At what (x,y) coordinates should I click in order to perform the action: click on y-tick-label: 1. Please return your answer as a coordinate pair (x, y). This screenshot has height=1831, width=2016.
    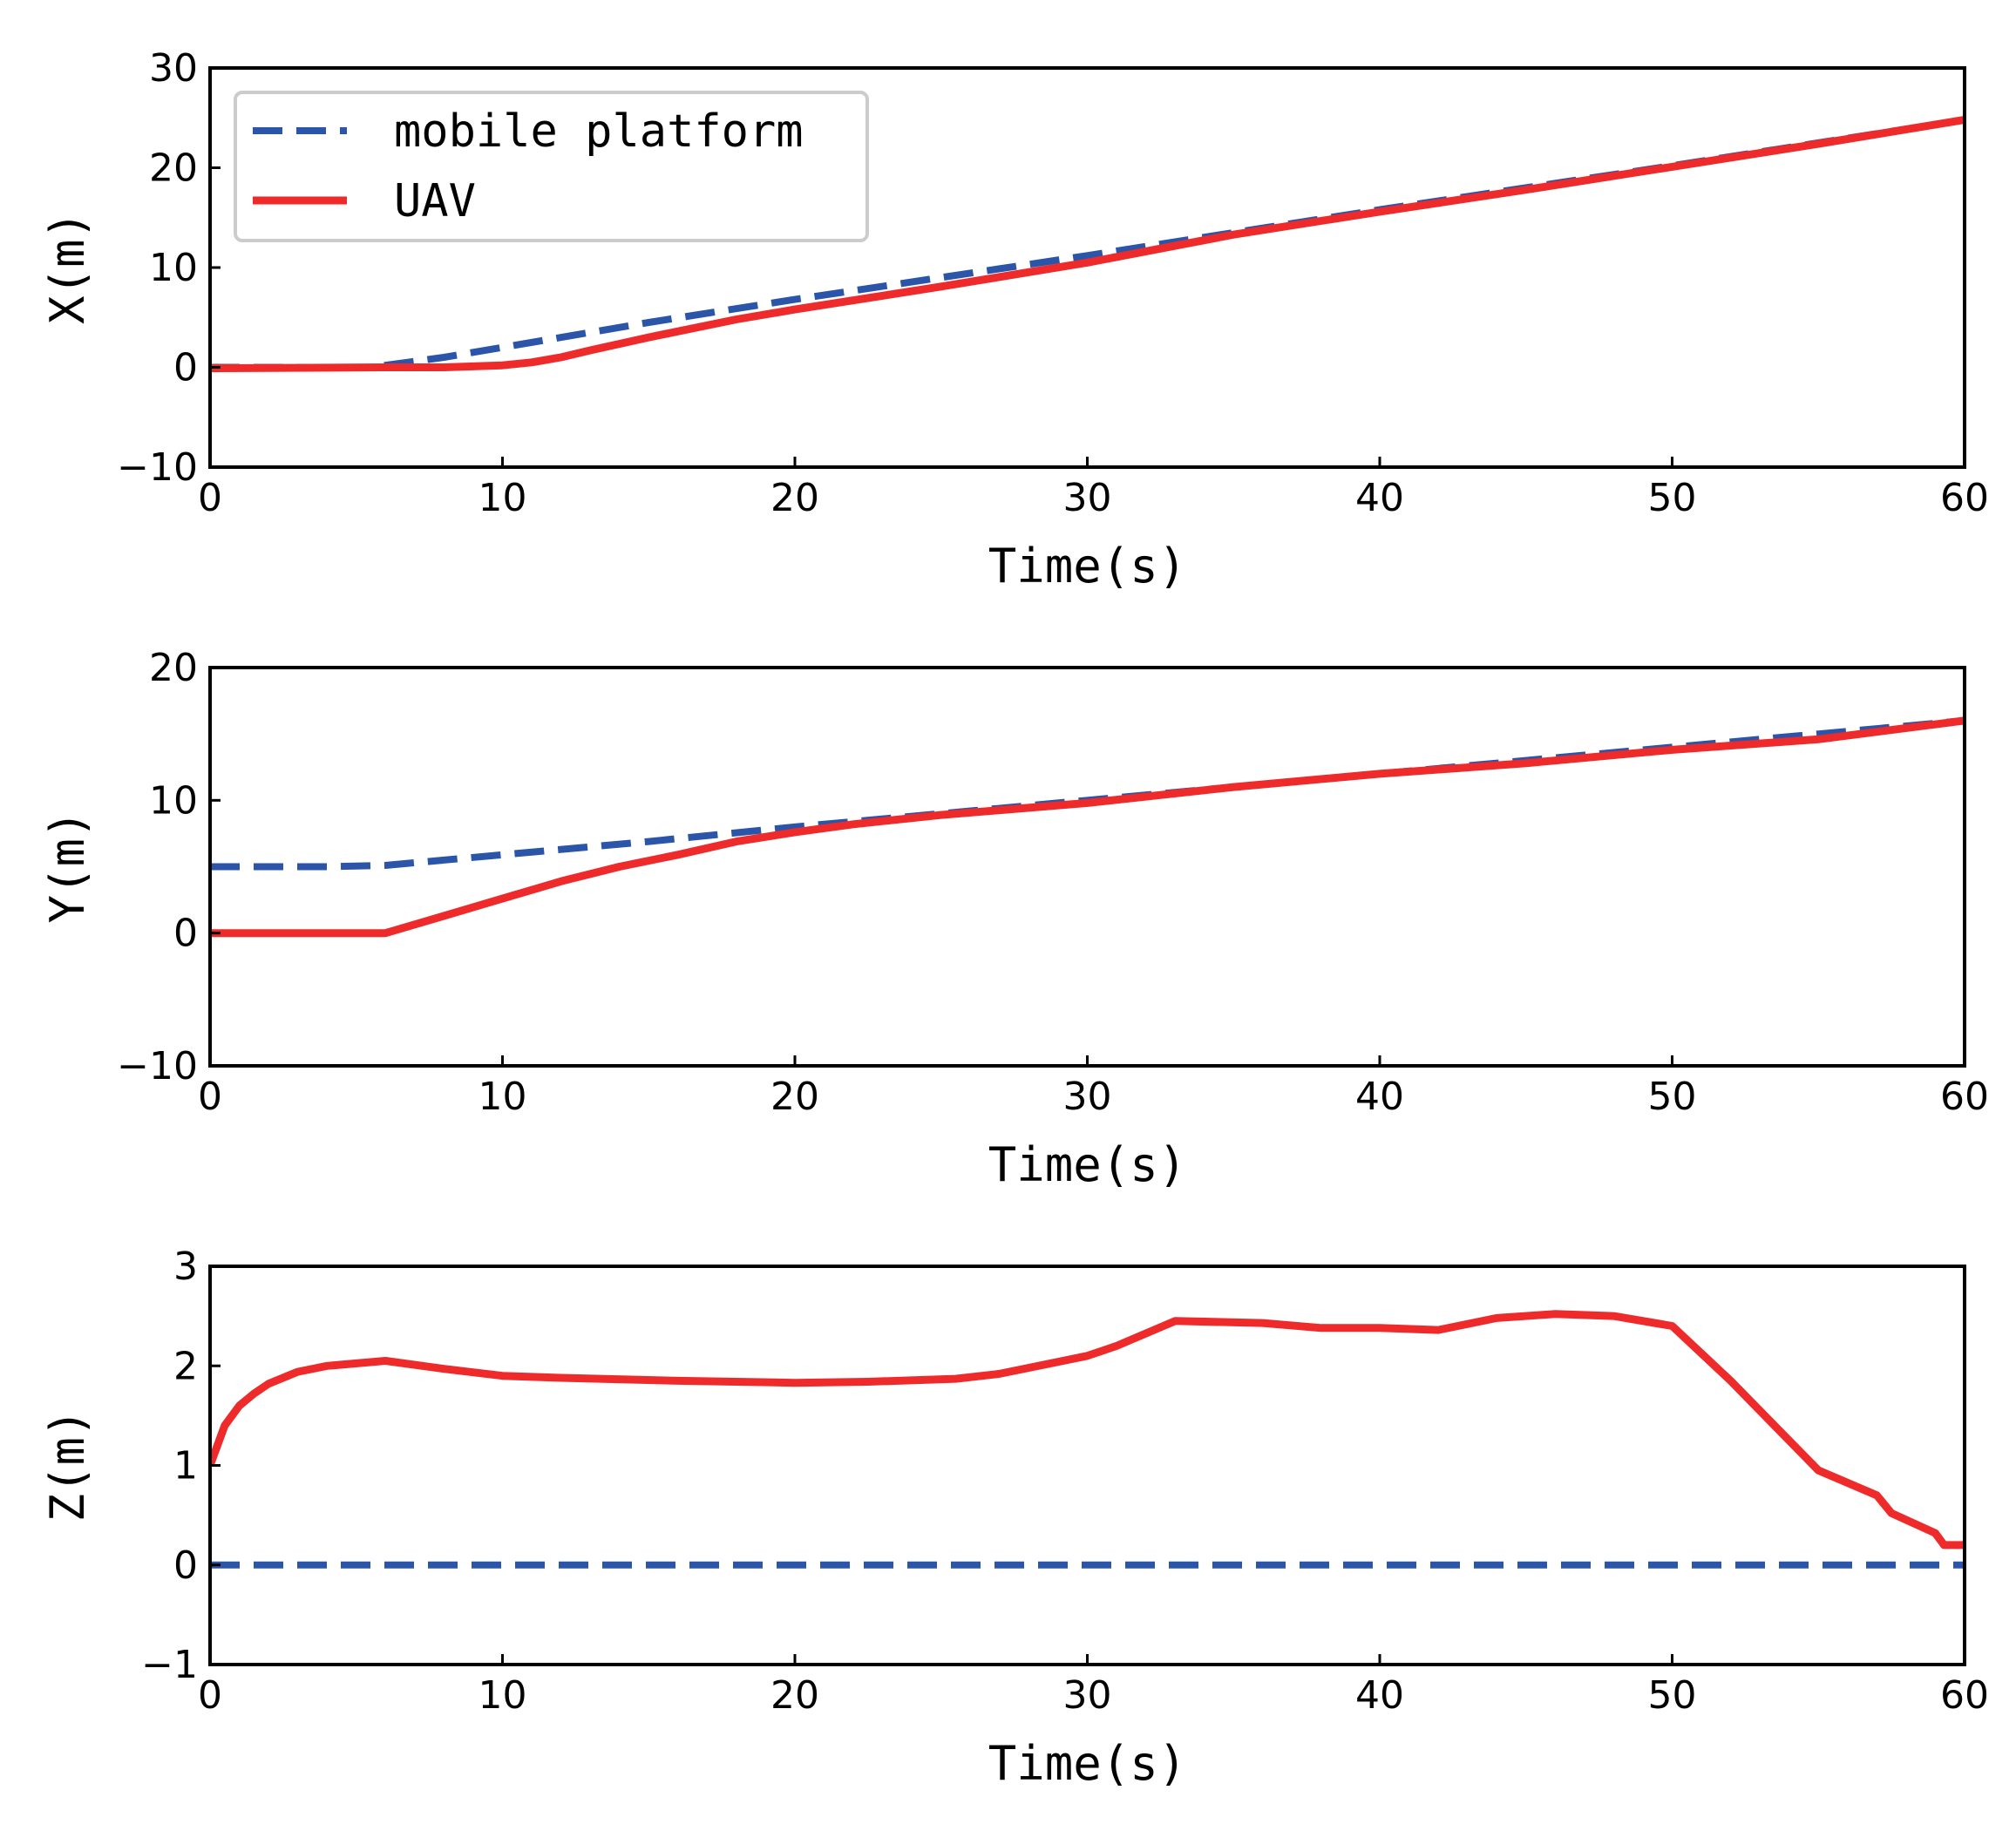
    Looking at the image, I should click on (185, 1466).